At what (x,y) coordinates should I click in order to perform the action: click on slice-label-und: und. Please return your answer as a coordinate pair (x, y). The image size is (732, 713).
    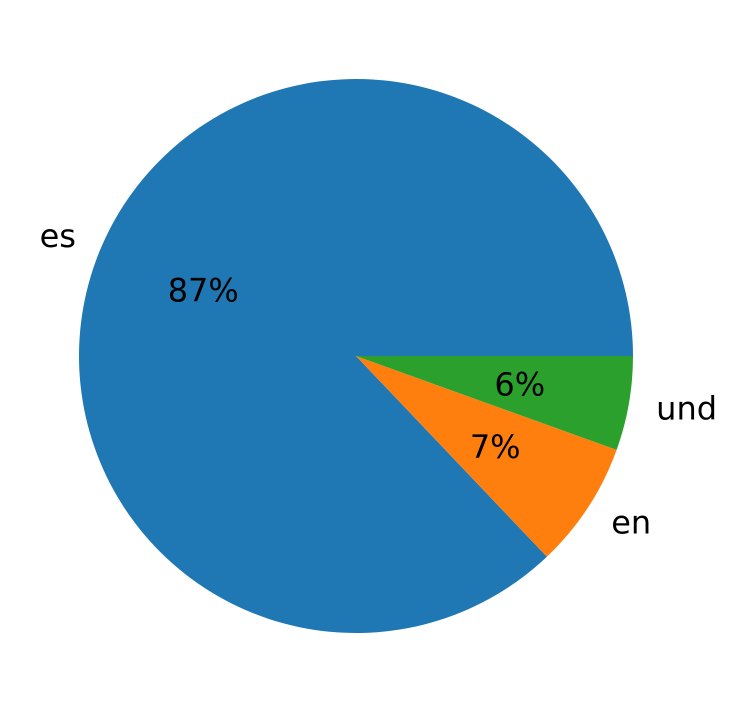
    Looking at the image, I should click on (686, 408).